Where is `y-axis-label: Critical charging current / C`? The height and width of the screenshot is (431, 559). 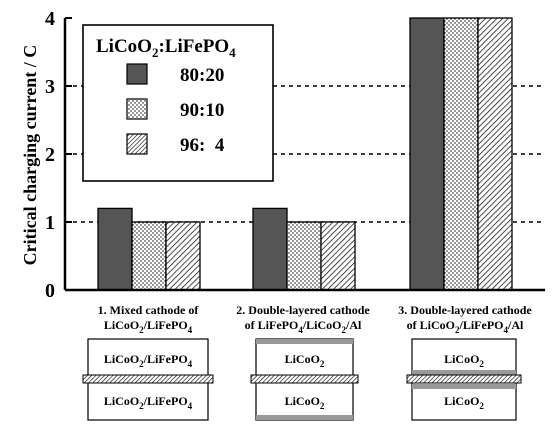
y-axis-label: Critical charging current / C is located at coordinates (30, 155).